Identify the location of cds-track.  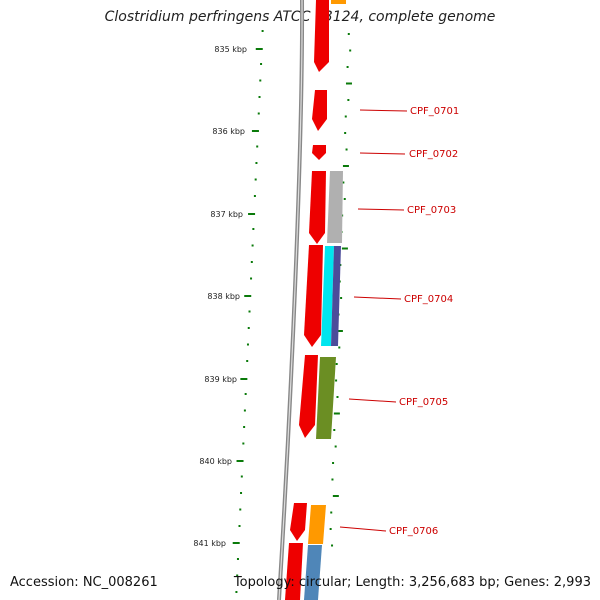
(307, 300).